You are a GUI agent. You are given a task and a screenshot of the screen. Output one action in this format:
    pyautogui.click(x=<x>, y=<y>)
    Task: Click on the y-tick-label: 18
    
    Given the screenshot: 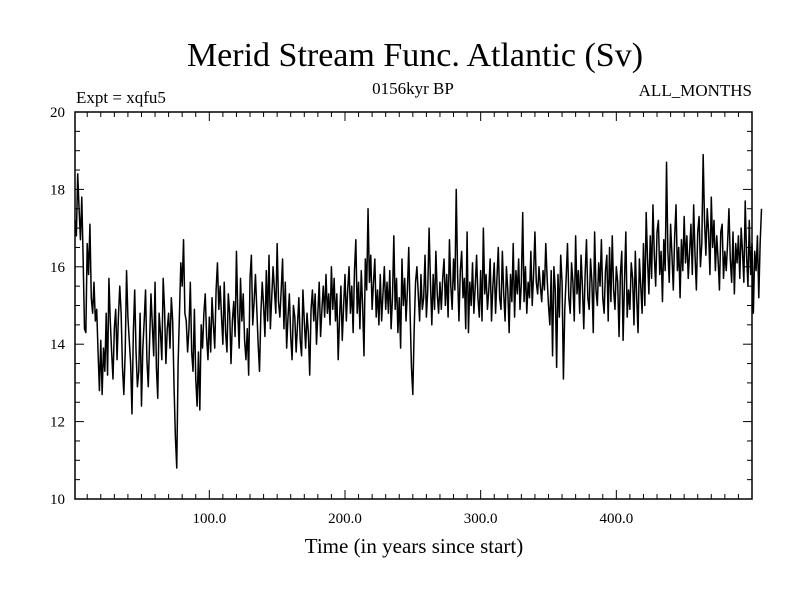 What is the action you would take?
    pyautogui.click(x=57, y=190)
    